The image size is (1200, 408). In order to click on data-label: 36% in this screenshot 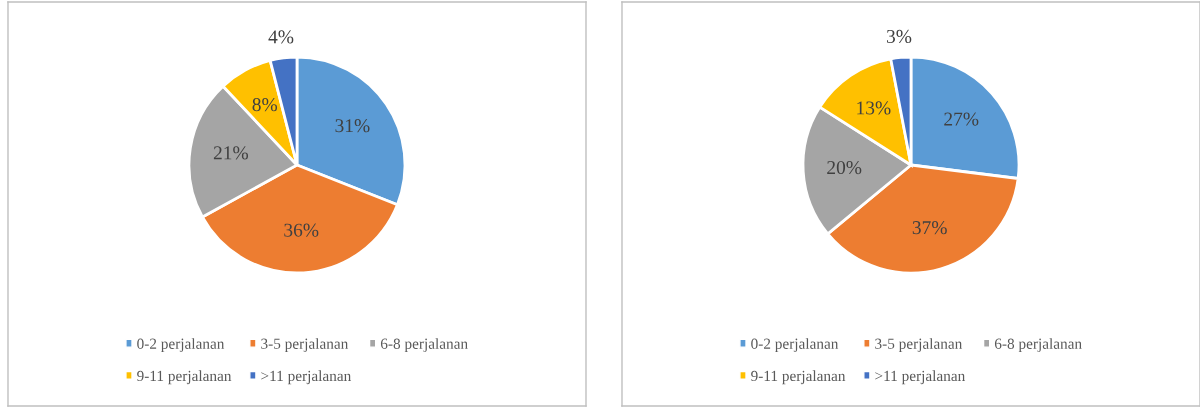, I will do `click(301, 230)`.